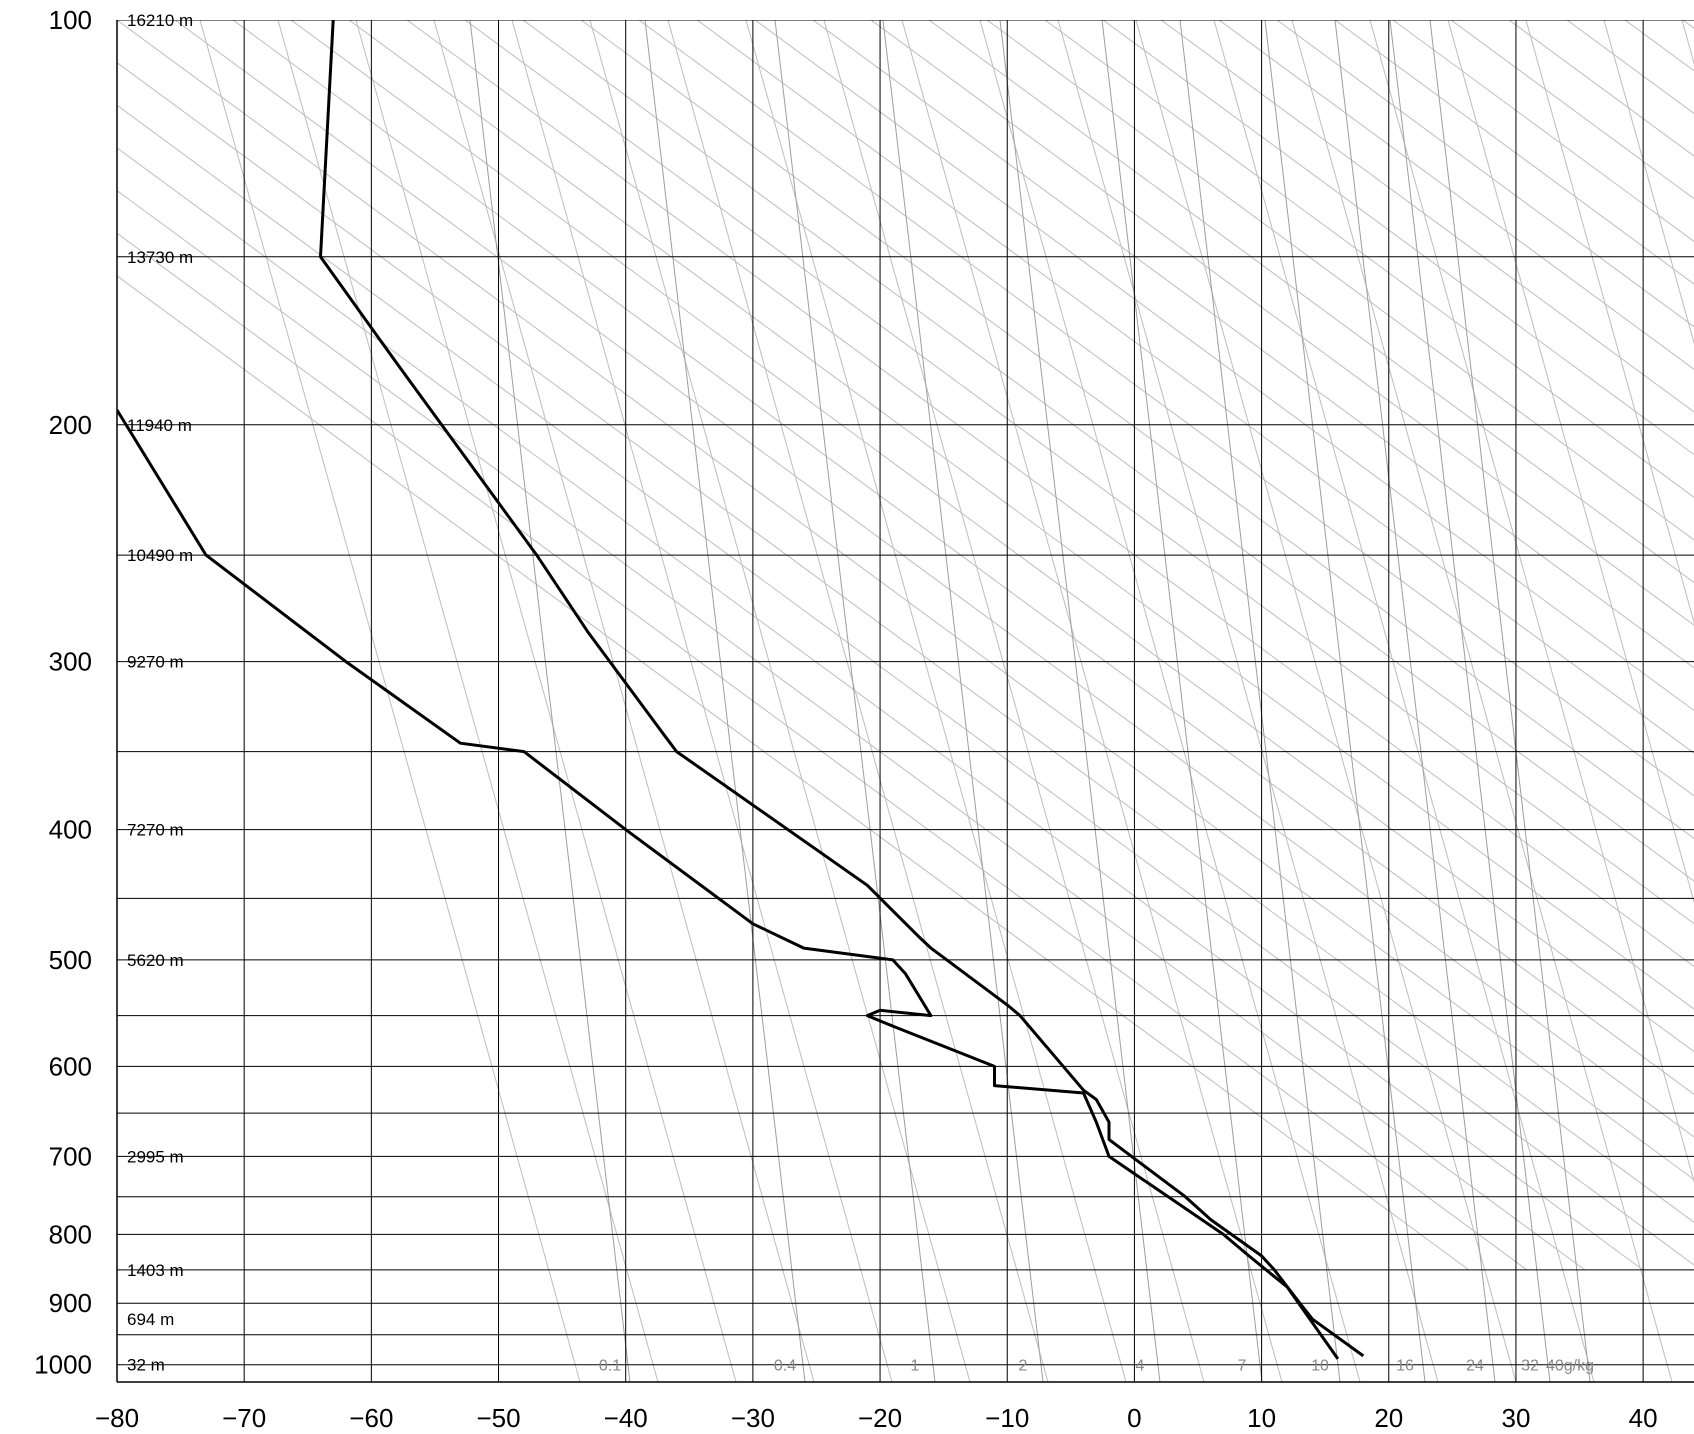  Describe the element at coordinates (1023, 1366) in the screenshot. I see `mixing-ratio-label: 2` at that location.